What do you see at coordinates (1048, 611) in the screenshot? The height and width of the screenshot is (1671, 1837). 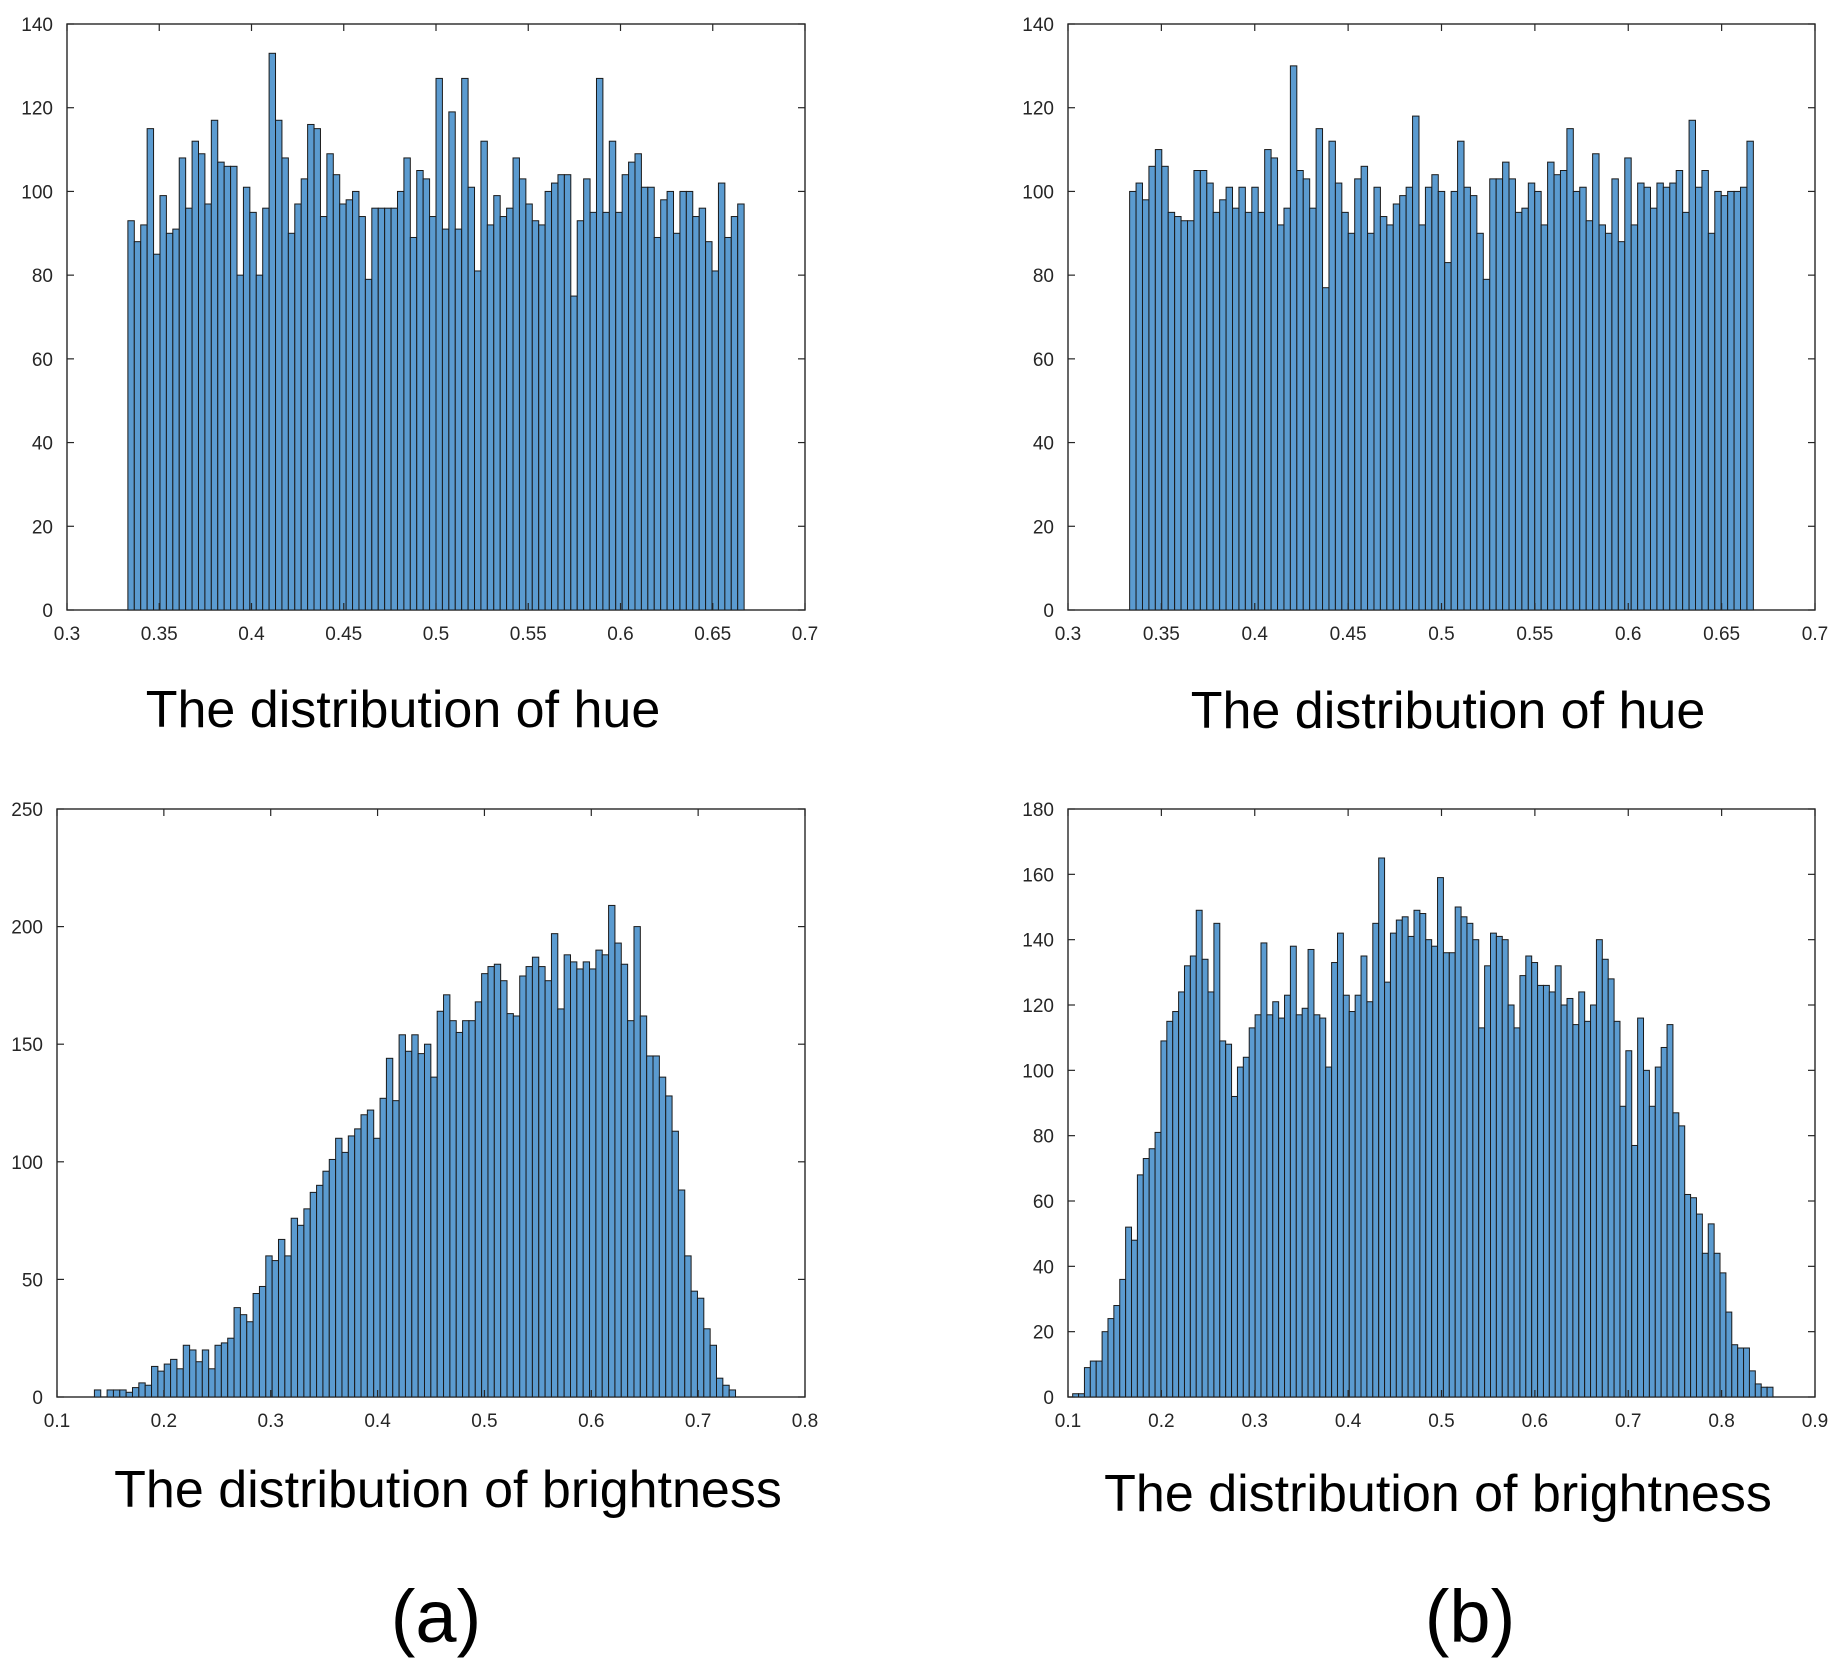 I see `y-tick-label: 0` at bounding box center [1048, 611].